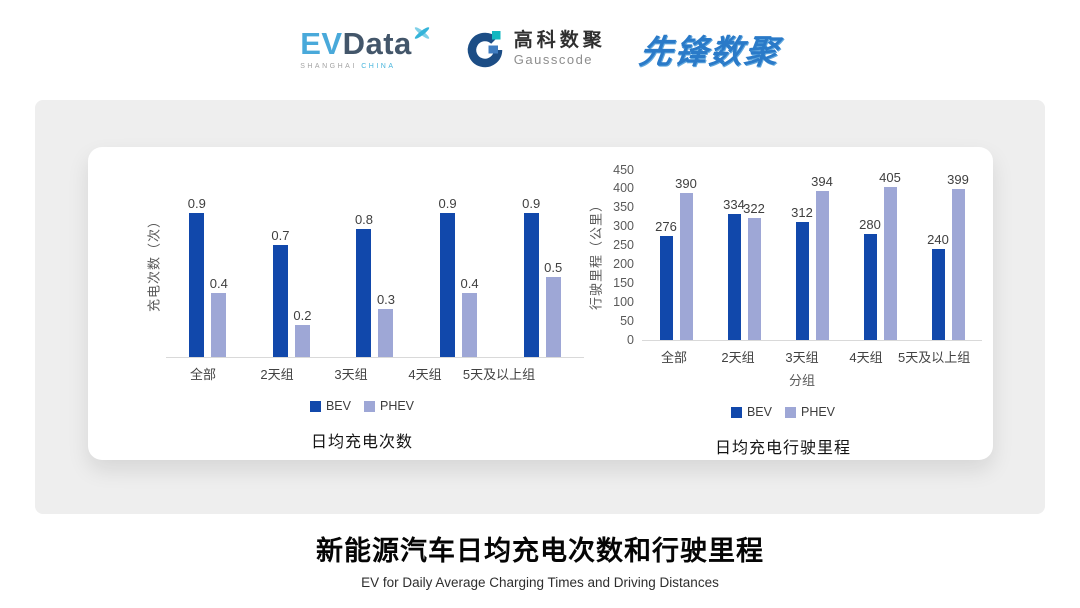  I want to click on page-title: 新能源汽车日均充电次数和行驶里程, so click(540, 551).